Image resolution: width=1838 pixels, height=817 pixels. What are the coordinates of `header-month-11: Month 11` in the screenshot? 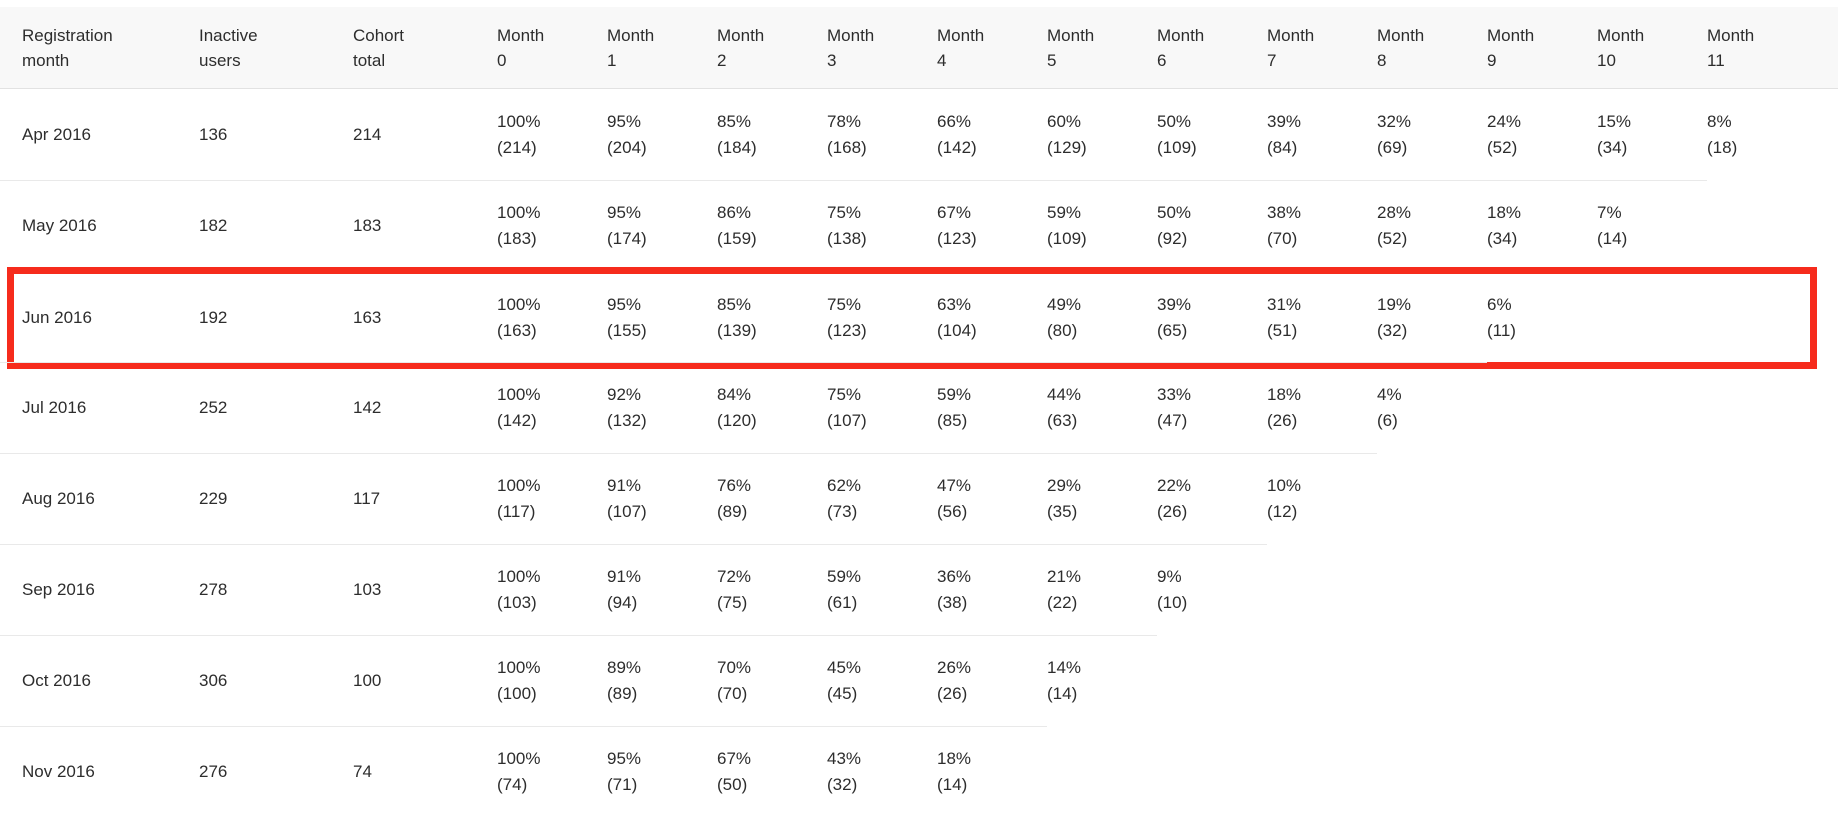 It's located at (1762, 47).